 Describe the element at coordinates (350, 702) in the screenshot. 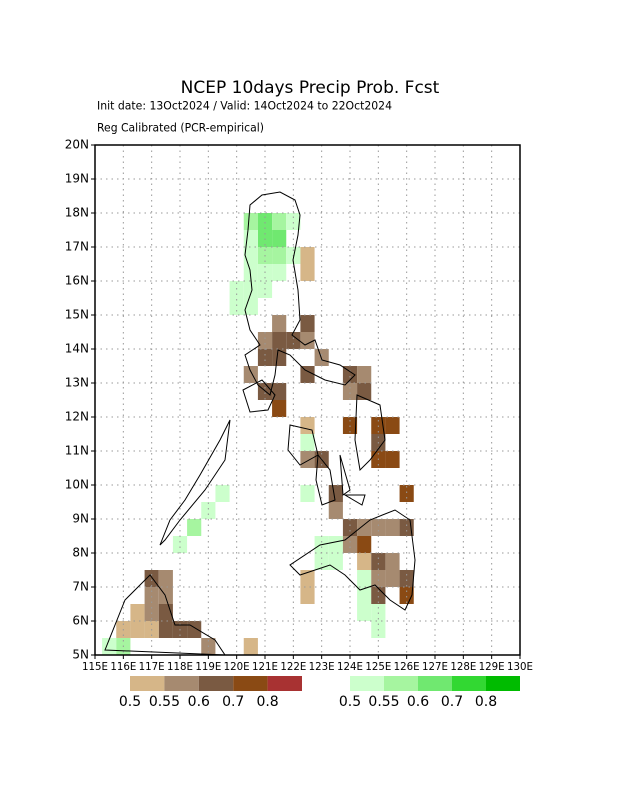

I see `colorbar-label: 0.5` at that location.